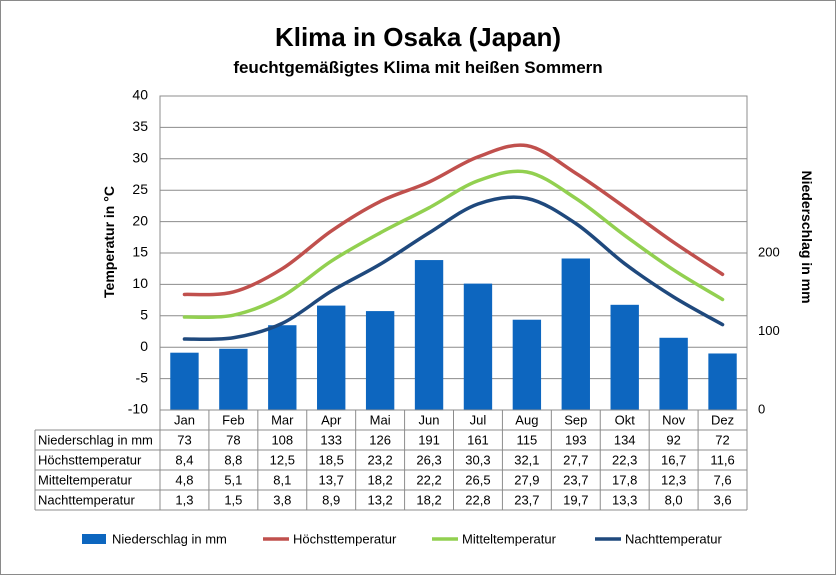  What do you see at coordinates (140, 283) in the screenshot?
I see `y-left-tick-label: 10` at bounding box center [140, 283].